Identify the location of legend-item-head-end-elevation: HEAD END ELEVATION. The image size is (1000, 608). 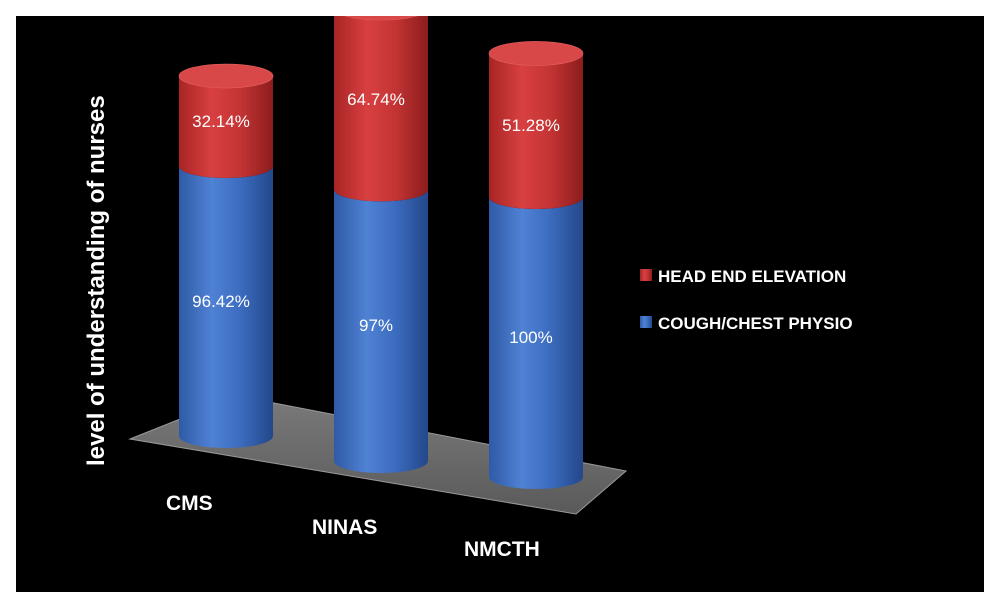
(743, 276).